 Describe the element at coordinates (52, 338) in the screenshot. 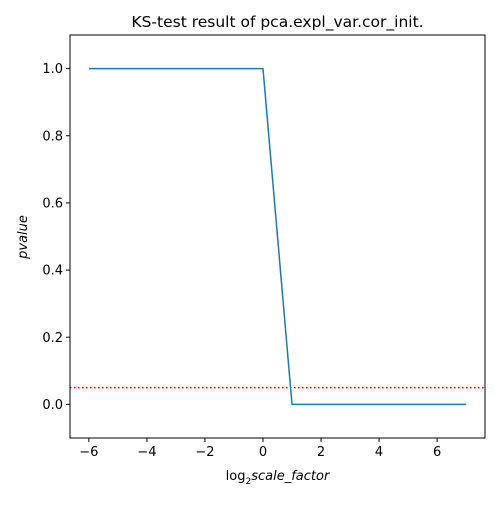

I see `y-tick-label: 0.2` at that location.